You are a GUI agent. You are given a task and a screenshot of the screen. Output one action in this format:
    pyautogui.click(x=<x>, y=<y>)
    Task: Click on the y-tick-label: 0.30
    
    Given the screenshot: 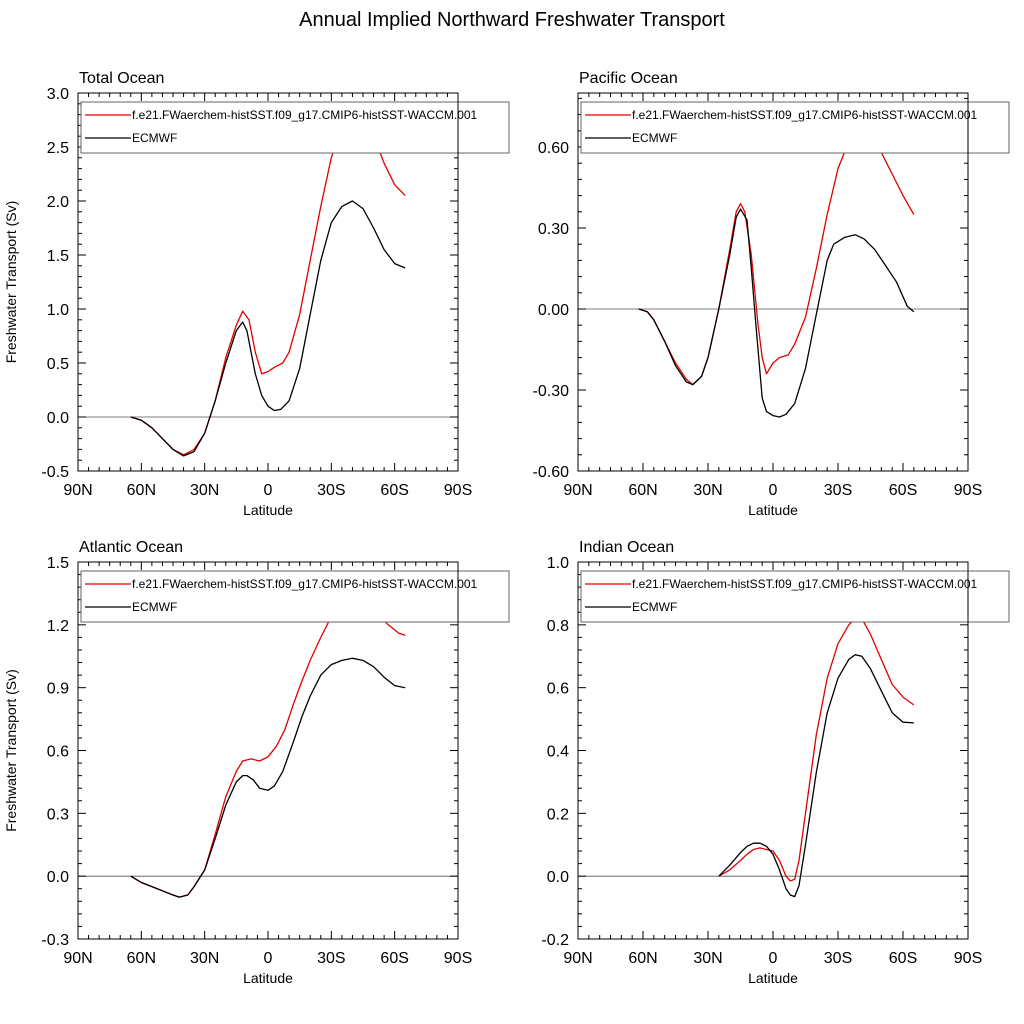 What is the action you would take?
    pyautogui.click(x=553, y=229)
    